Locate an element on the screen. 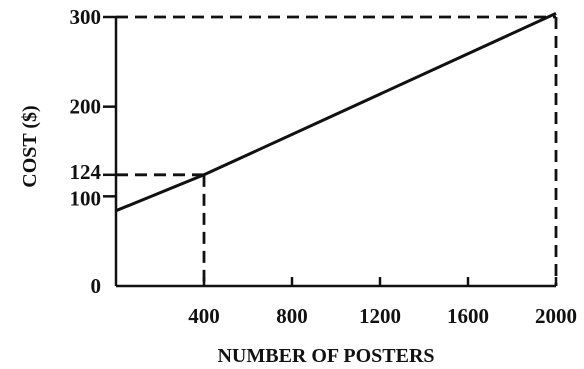  y-tick-label-300: 300 is located at coordinates (86, 17).